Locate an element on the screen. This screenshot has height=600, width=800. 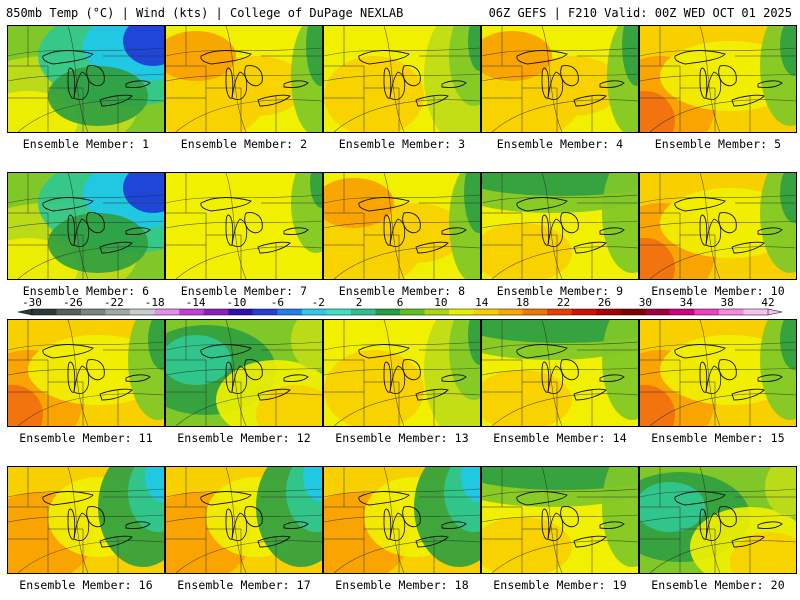
colorbar-tick-label: 22 is located at coordinates (563, 303).